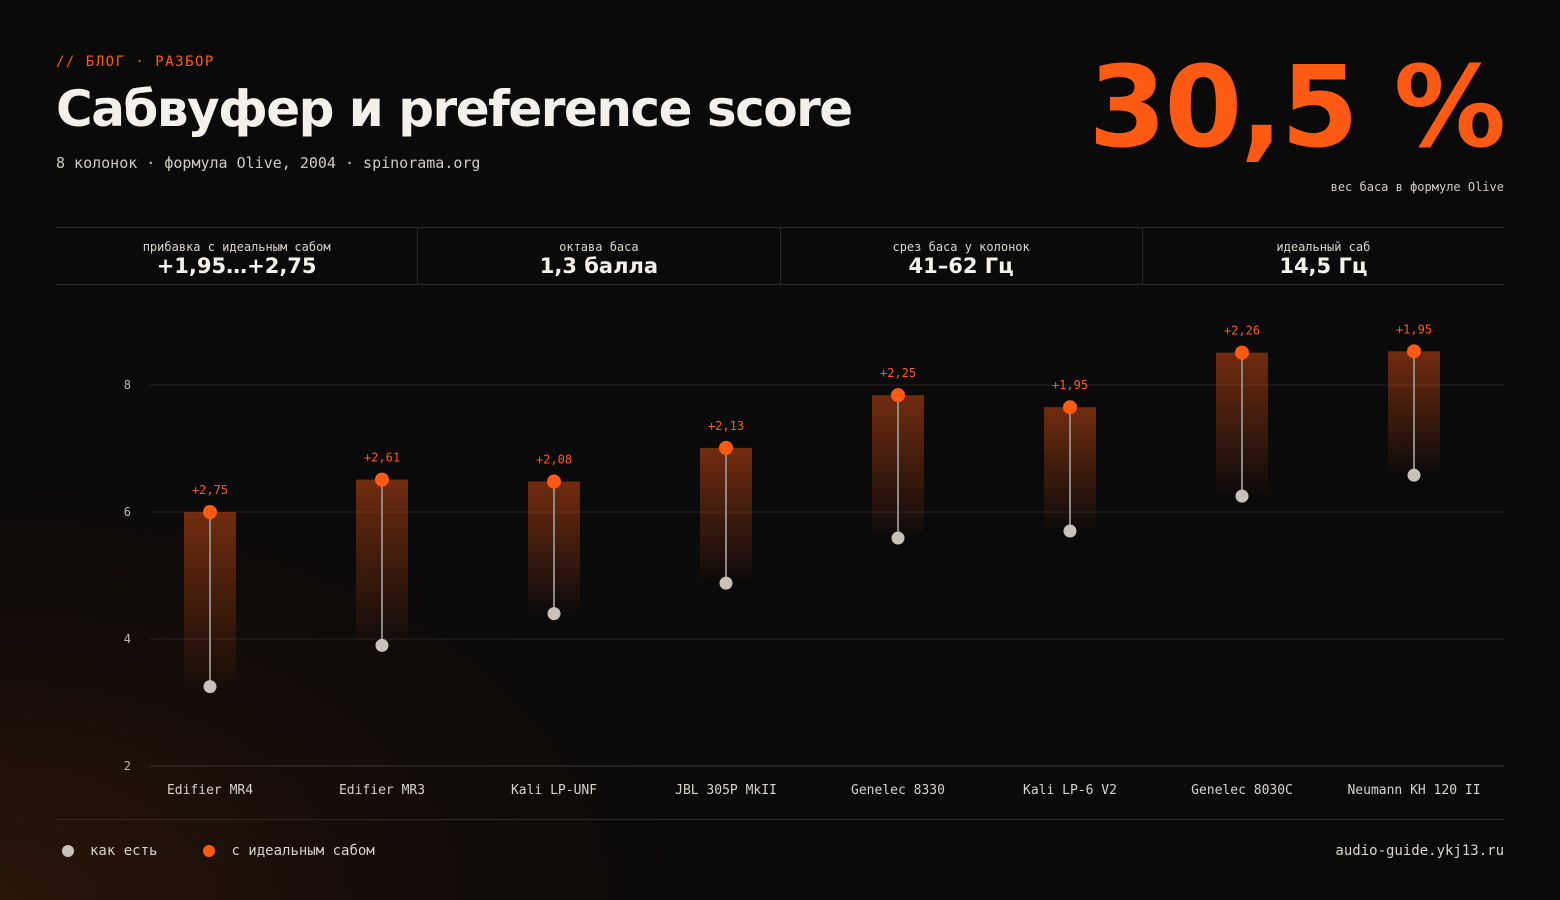 The height and width of the screenshot is (900, 1560). I want to click on stat-label: октава баса, so click(599, 247).